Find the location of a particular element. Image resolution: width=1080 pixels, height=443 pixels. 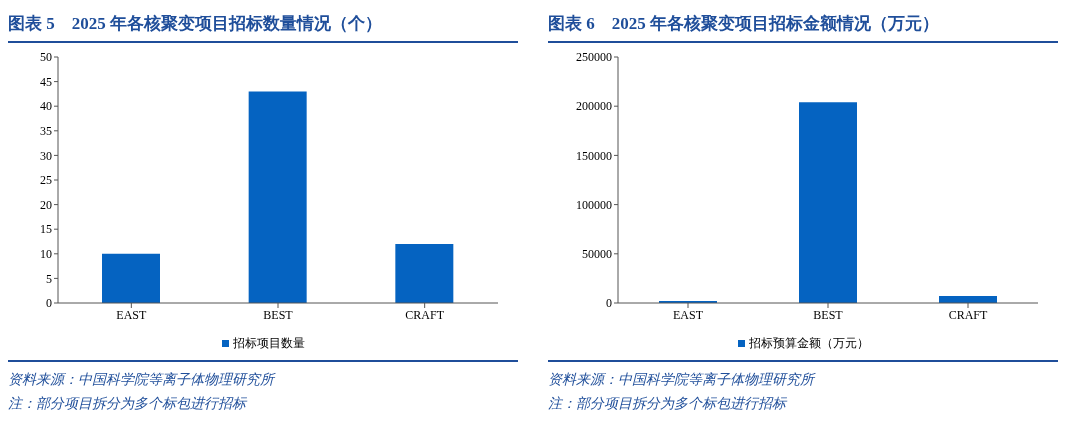

y-tick-label: 15 is located at coordinates (46, 229).